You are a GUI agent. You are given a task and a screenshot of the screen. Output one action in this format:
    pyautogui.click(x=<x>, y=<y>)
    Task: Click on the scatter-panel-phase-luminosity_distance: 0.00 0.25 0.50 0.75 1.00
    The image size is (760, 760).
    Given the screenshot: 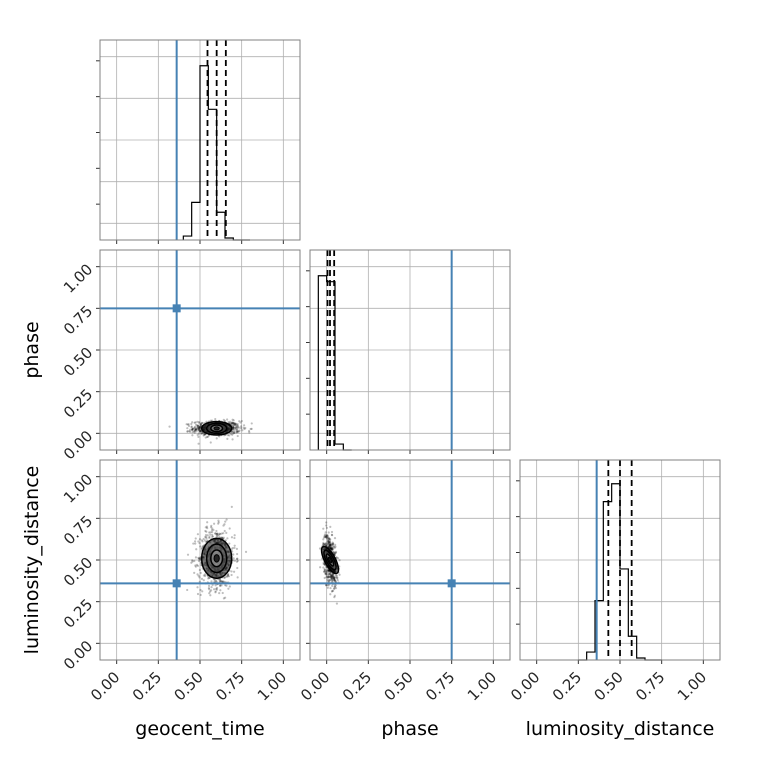 What is the action you would take?
    pyautogui.click(x=404, y=581)
    